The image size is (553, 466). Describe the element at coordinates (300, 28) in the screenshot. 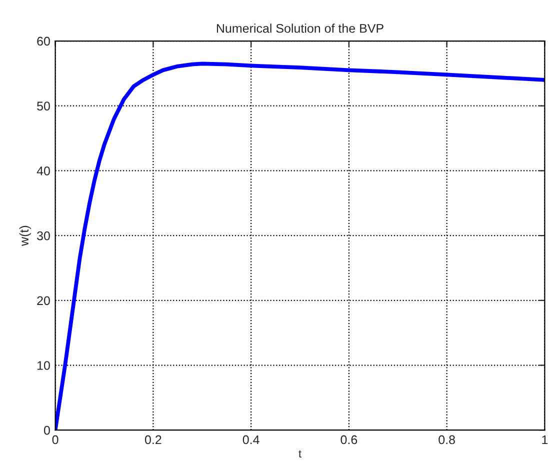

I see `chart-title: Numerical Solution of the BVP` at that location.